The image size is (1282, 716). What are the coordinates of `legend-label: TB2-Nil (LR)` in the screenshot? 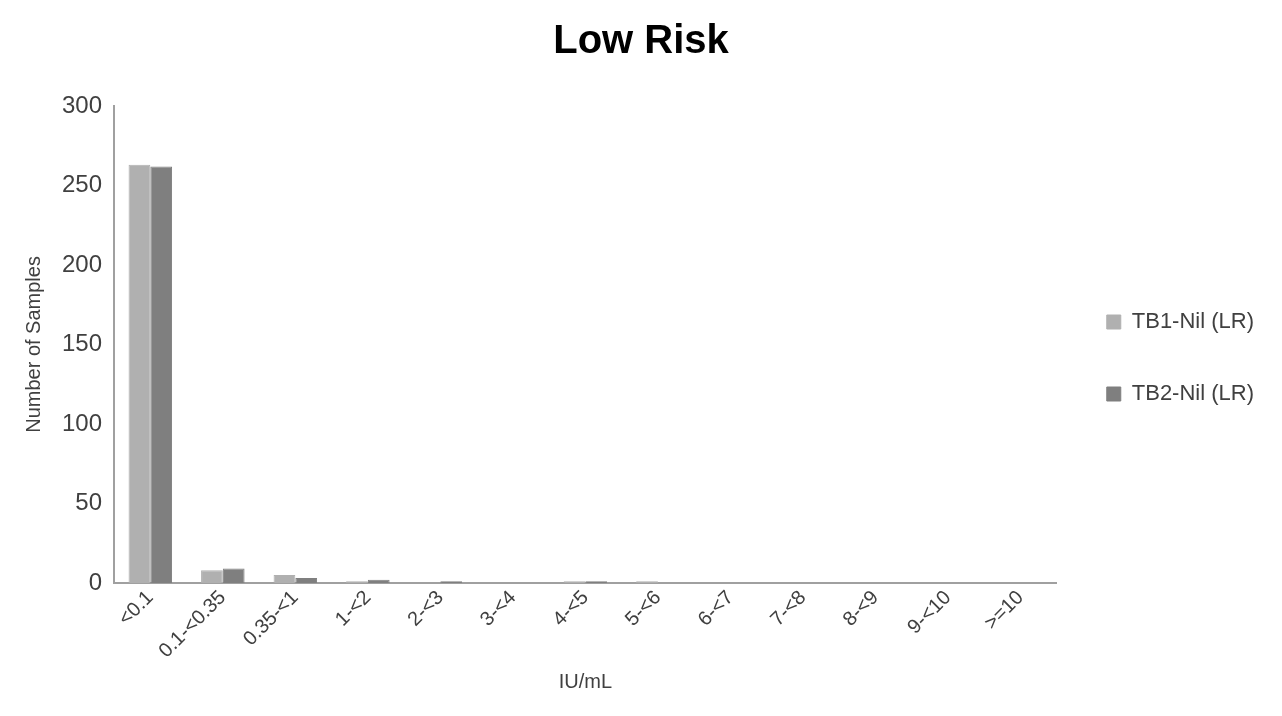 It's located at (1193, 393).